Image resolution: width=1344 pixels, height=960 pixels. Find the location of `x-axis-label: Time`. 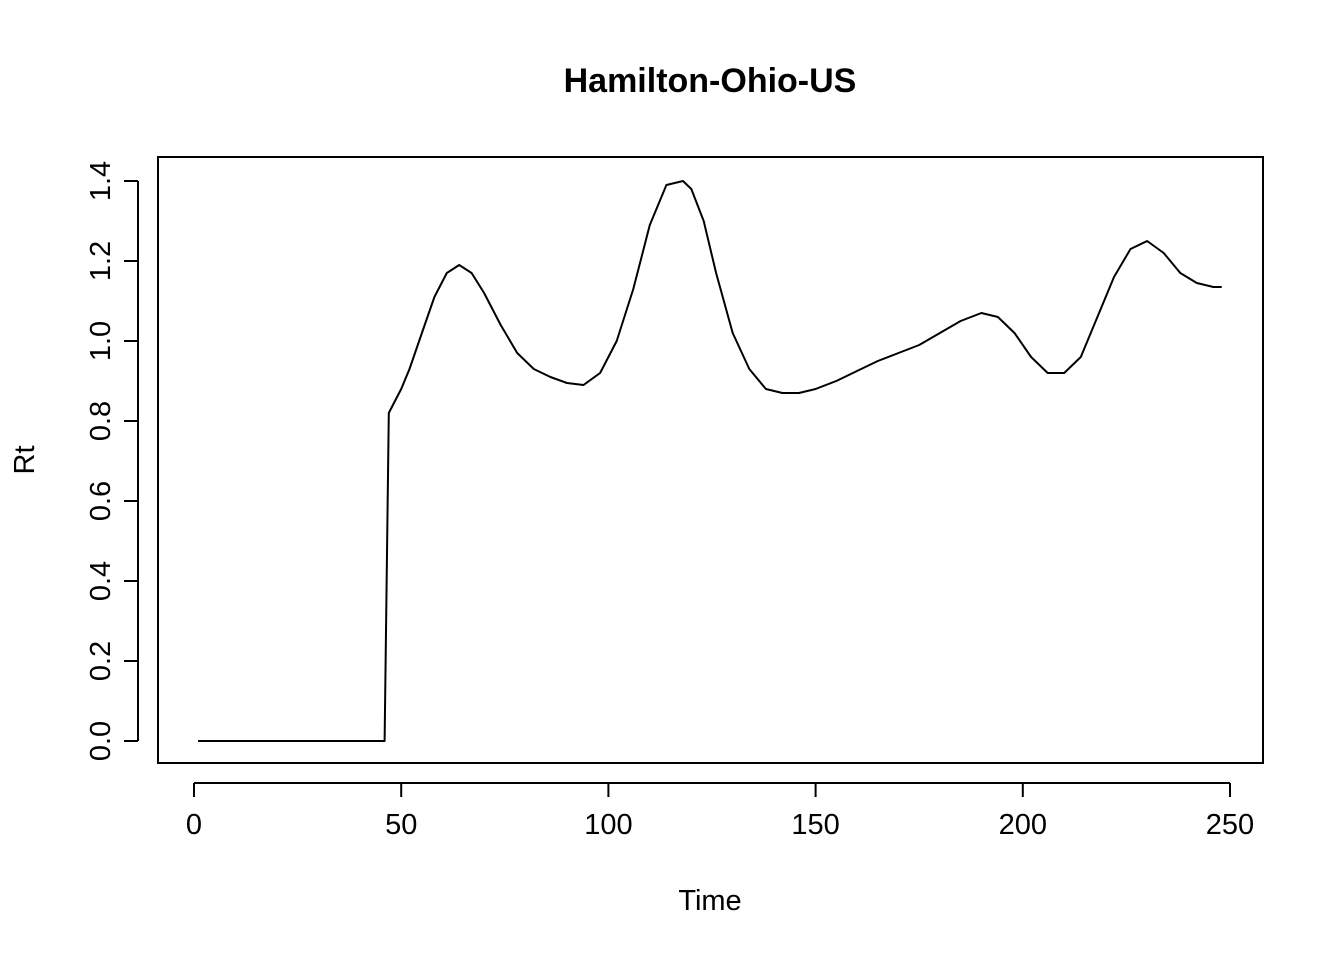

x-axis-label: Time is located at coordinates (709, 901).